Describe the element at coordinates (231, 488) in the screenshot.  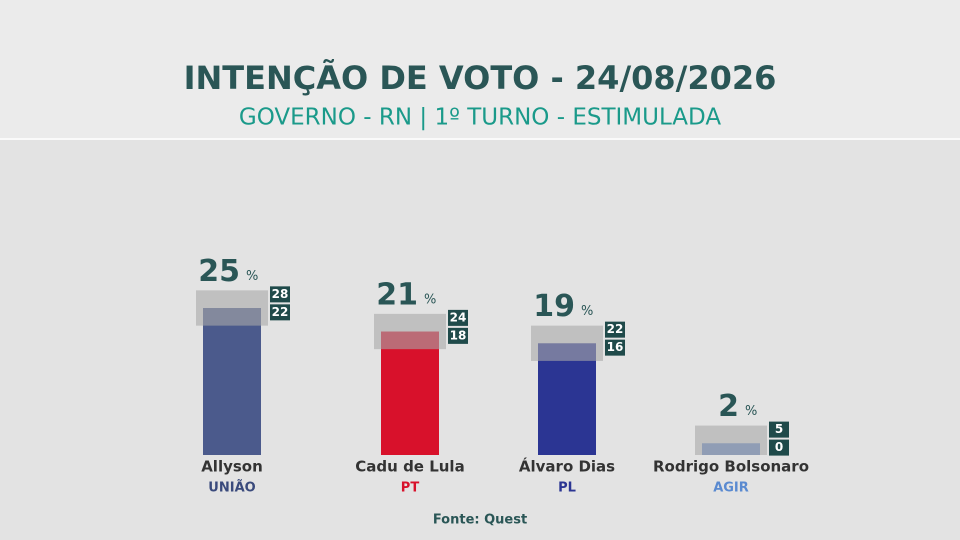
I see `party-label: UNIÃO` at that location.